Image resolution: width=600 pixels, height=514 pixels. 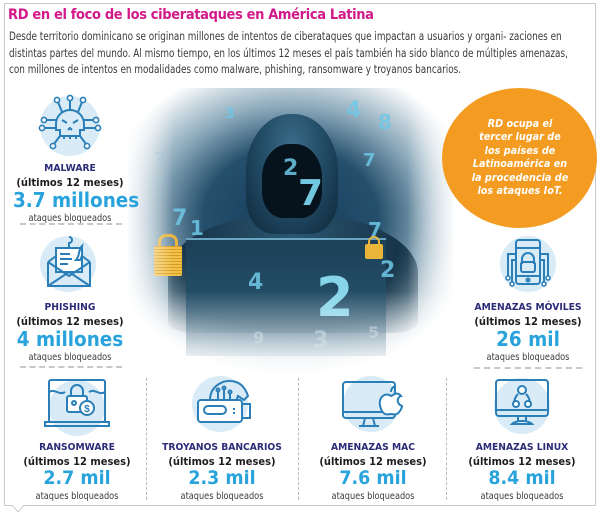 I want to click on threat-name: TROYANOS BANCARIOS, so click(x=222, y=447).